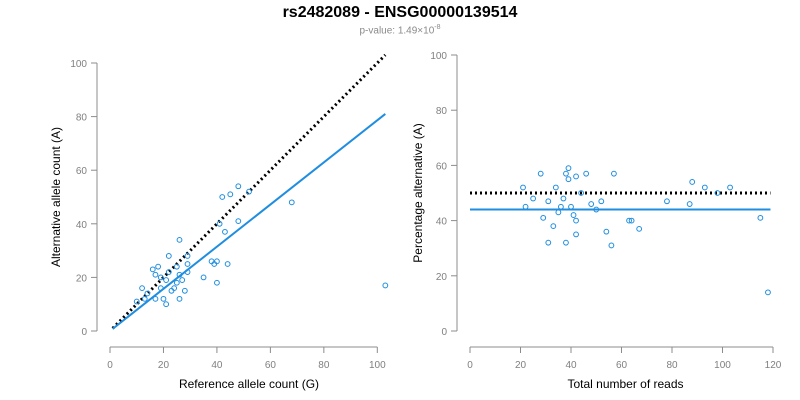 This screenshot has height=400, width=800. What do you see at coordinates (400, 12) in the screenshot?
I see `figure-title: rs2482089 - ENSG00000139514` at bounding box center [400, 12].